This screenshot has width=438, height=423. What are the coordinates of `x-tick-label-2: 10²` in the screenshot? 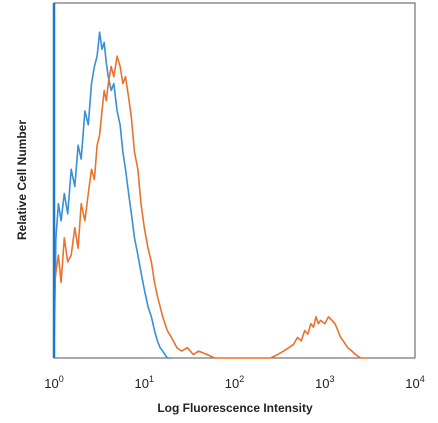 It's located at (234, 382).